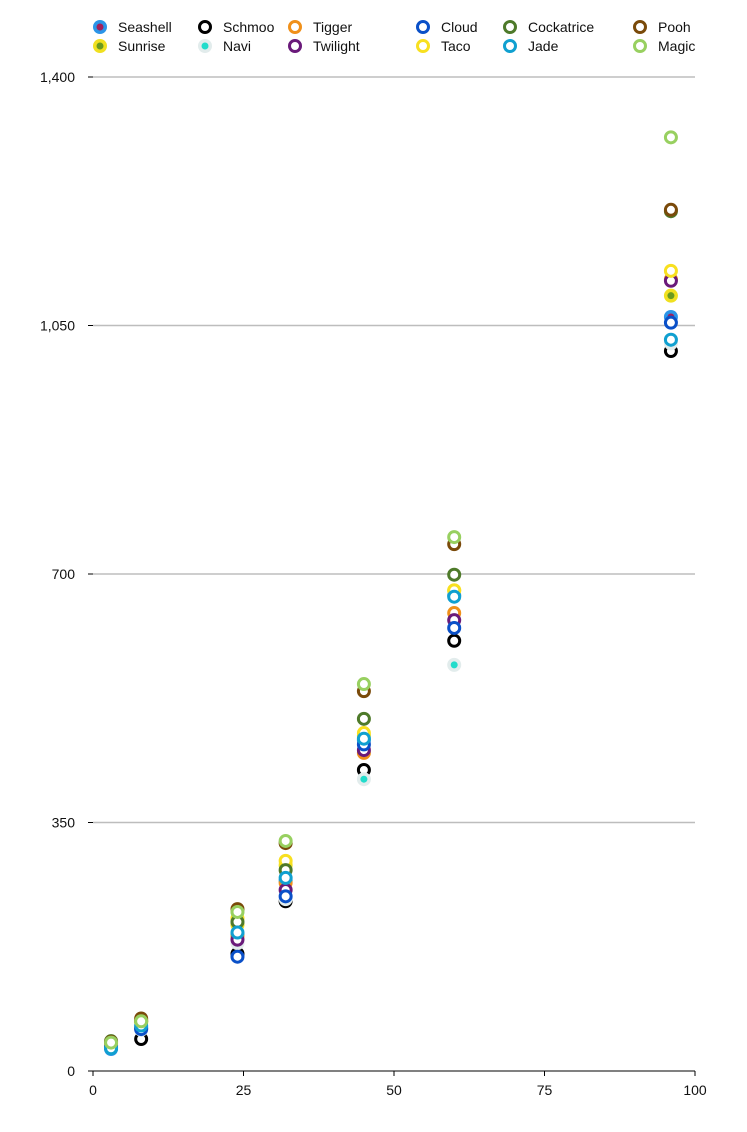 Image resolution: width=747 pixels, height=1132 pixels. I want to click on legend-item-magic: Magic, so click(664, 46).